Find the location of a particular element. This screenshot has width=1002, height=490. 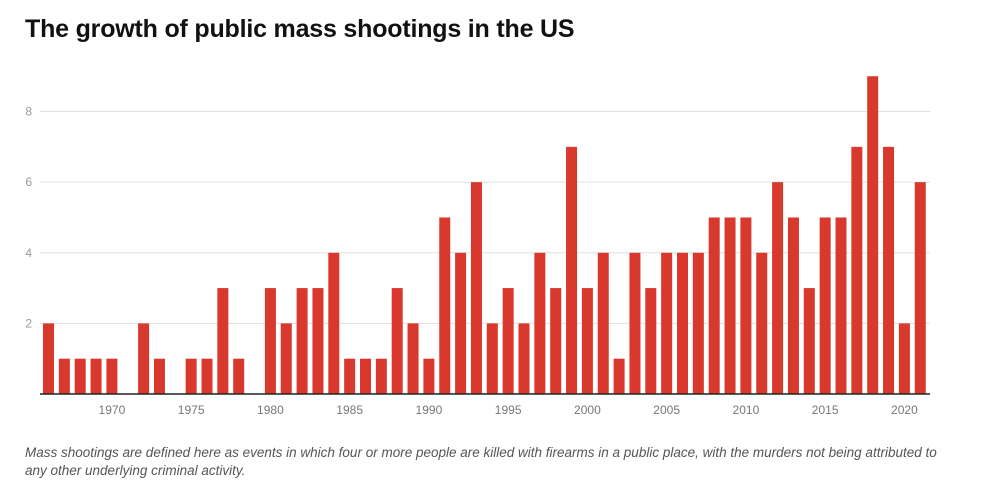

bar-2001 is located at coordinates (603, 323).